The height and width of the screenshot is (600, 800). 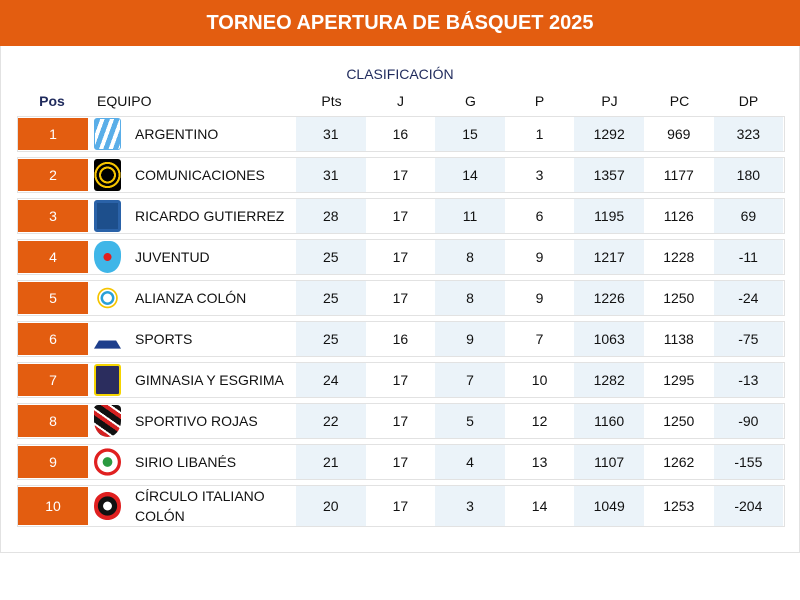 I want to click on sports-crest-icon, so click(x=107, y=337).